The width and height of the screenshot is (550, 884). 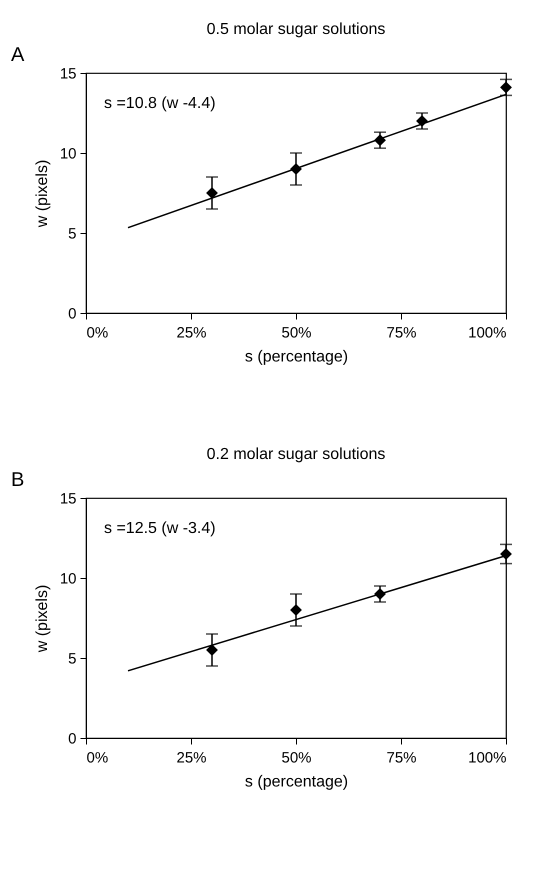 I want to click on chart-title: 0.2 molar sugar solutions, so click(x=296, y=454).